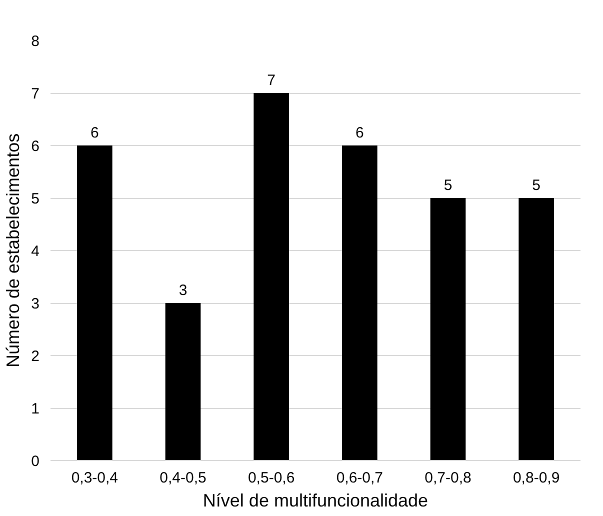  What do you see at coordinates (13, 250) in the screenshot?
I see `y-axis-title: Número de estabelecimentos` at bounding box center [13, 250].